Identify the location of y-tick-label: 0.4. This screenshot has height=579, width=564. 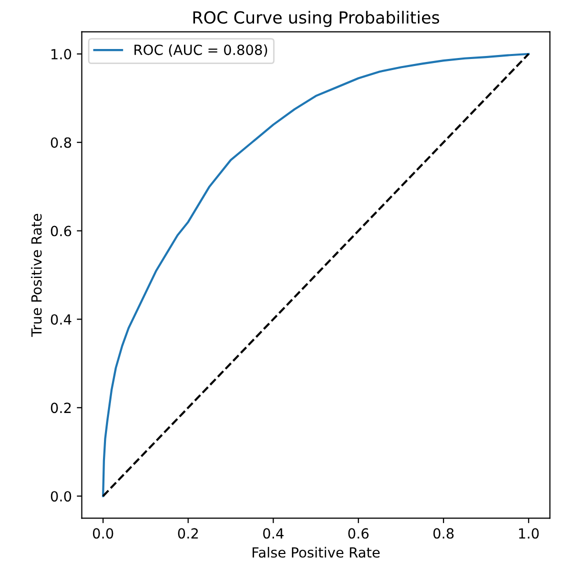
(61, 319).